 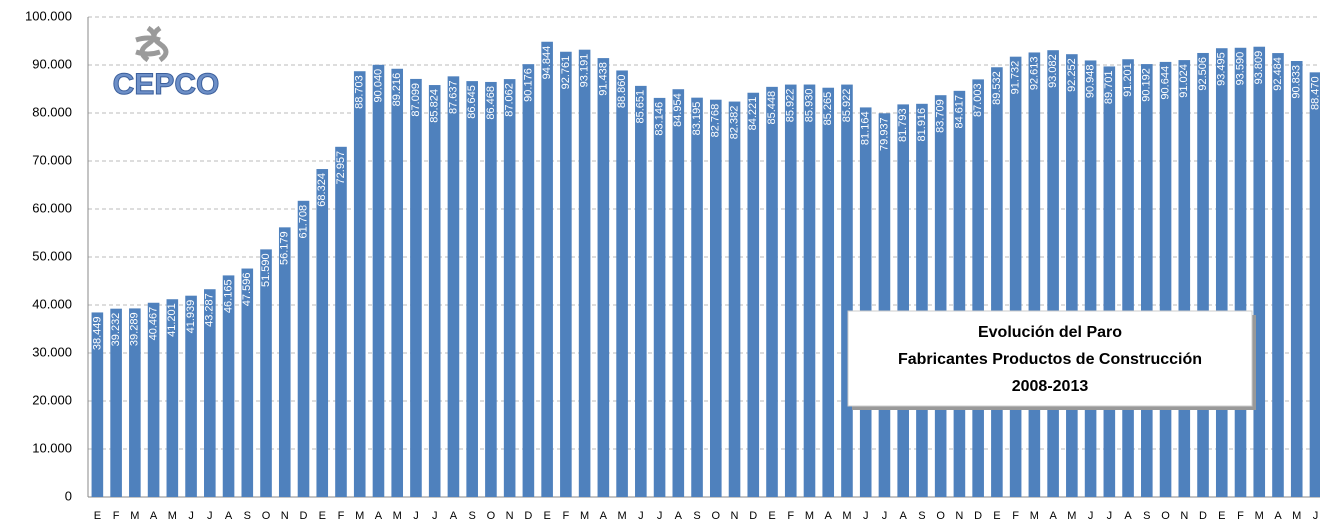 I want to click on value-label: 92.506, so click(x=1203, y=74).